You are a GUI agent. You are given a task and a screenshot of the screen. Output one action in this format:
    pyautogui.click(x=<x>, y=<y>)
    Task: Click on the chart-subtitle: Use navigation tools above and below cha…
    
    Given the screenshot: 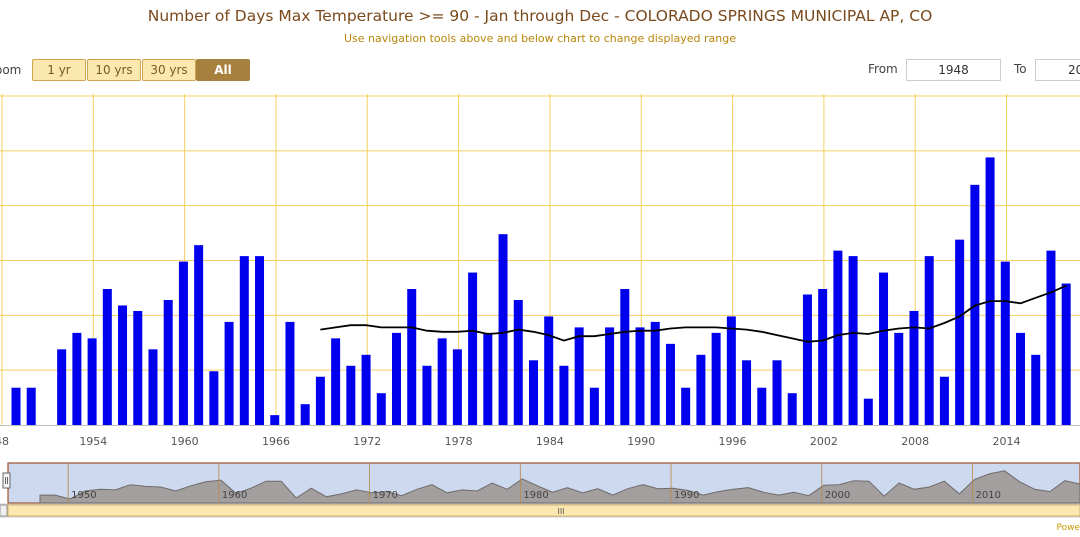 What is the action you would take?
    pyautogui.click(x=540, y=38)
    